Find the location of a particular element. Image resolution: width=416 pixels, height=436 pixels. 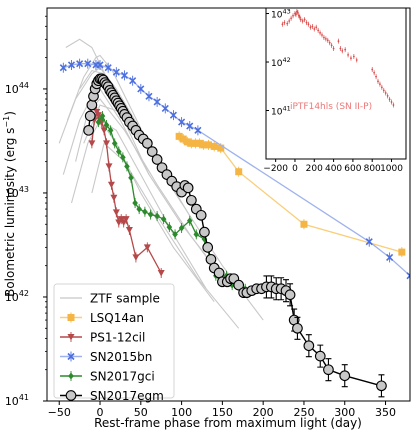

inset-y-tick-base: 10 is located at coordinates (277, 16).